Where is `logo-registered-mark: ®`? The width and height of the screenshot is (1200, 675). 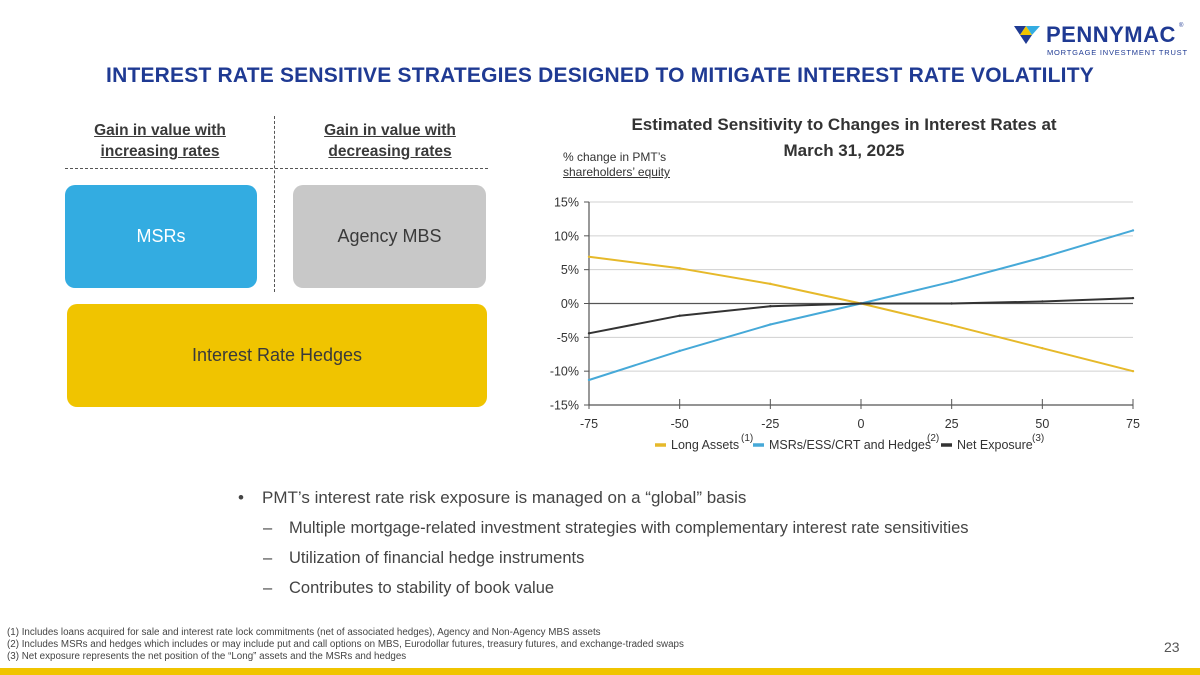 logo-registered-mark: ® is located at coordinates (1181, 26).